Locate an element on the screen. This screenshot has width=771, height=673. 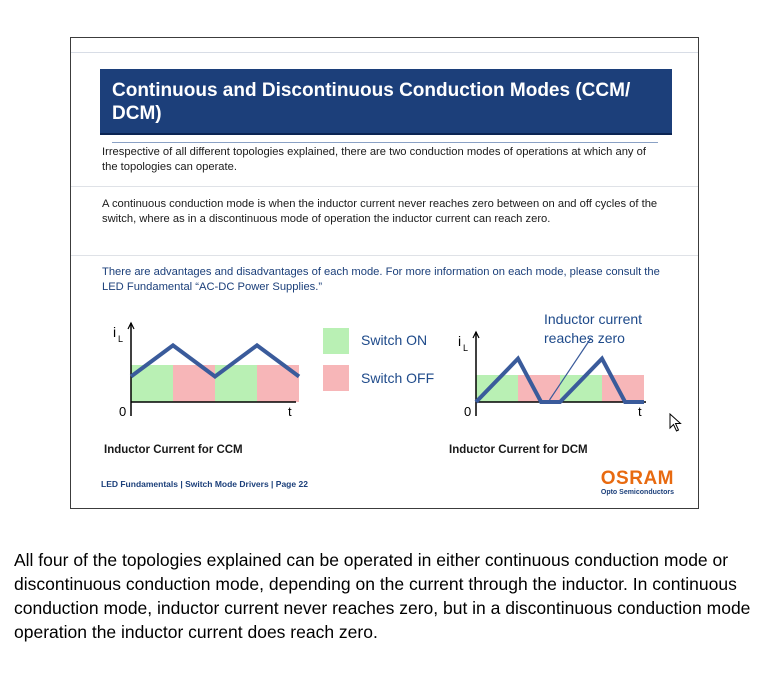
ccm-chart-title: Inductor Current for CCM is located at coordinates (173, 450).